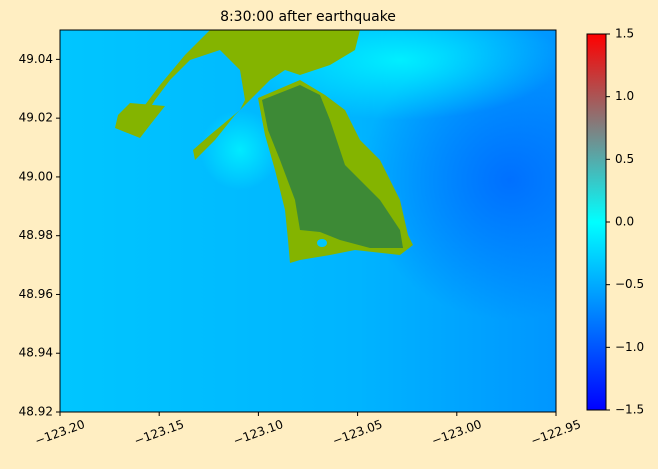  What do you see at coordinates (308, 17) in the screenshot?
I see `chart-title: 8:30:00 after earthquake` at bounding box center [308, 17].